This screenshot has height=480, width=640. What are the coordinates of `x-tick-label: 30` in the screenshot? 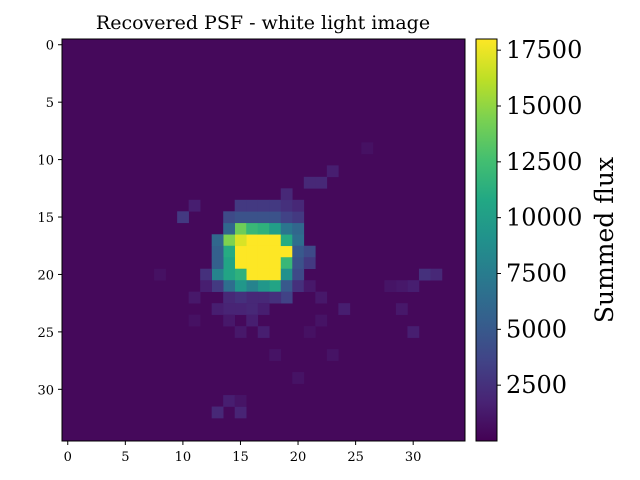 It's located at (413, 457).